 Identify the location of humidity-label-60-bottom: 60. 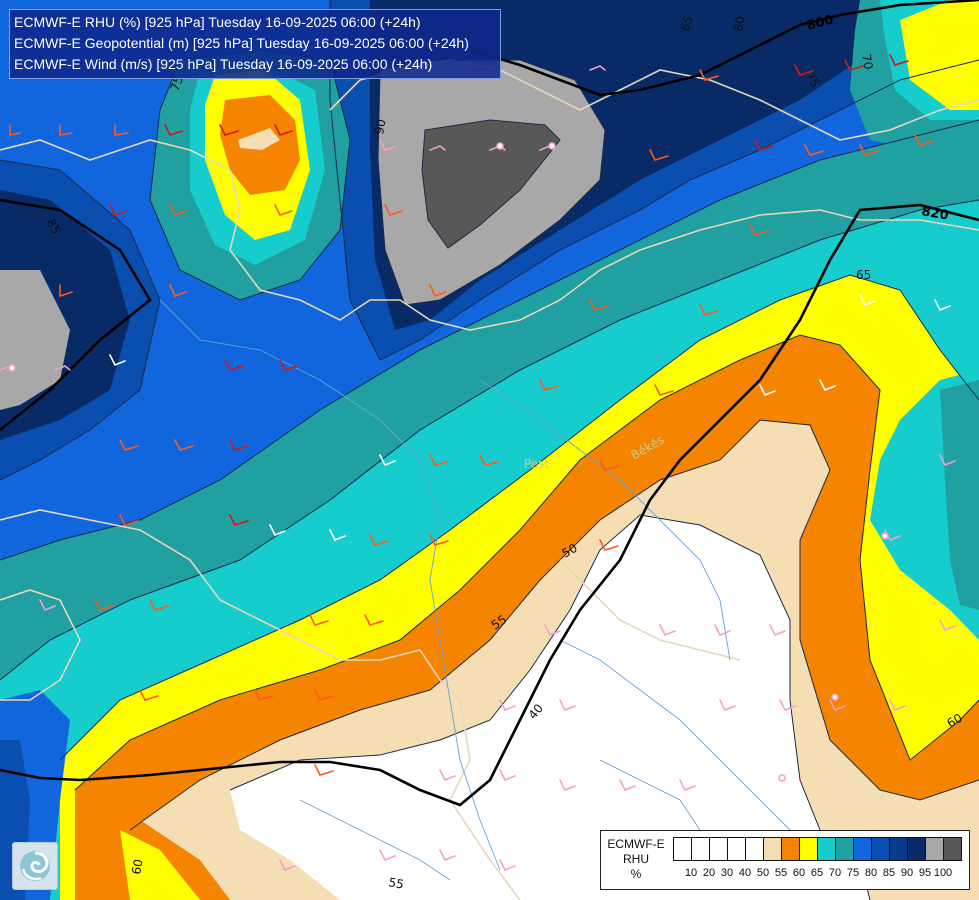
(137, 866).